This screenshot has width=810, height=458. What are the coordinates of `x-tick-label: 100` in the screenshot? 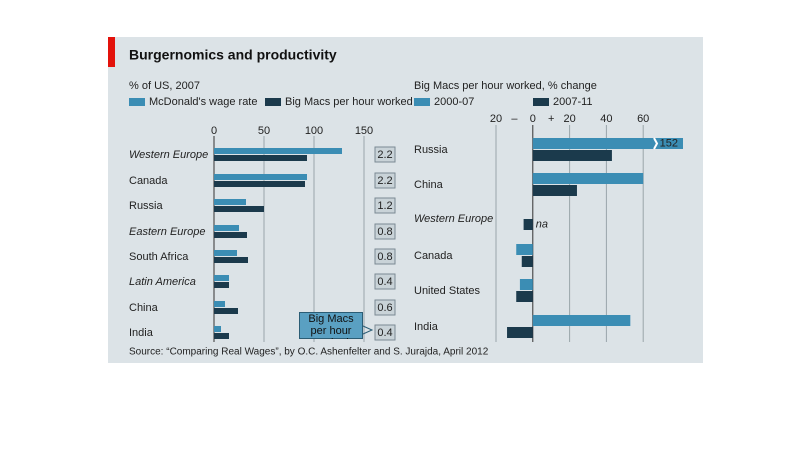 It's located at (314, 131).